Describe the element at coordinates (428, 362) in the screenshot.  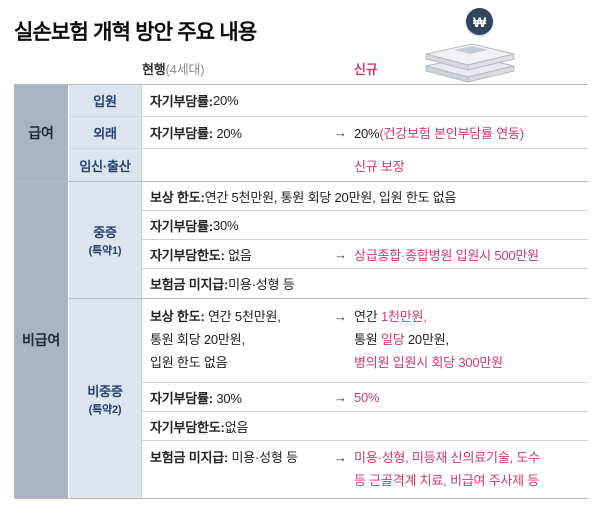
I see `new-line-3: 병의원 입원시 회당 300만원` at that location.